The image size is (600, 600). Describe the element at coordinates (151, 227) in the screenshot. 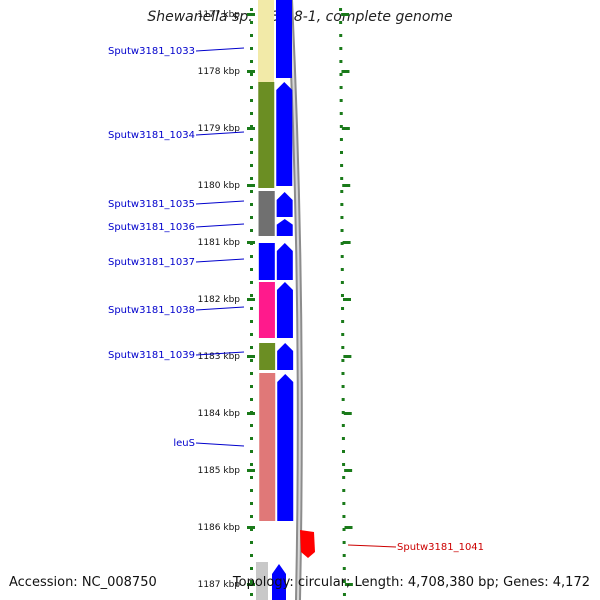

I see `gene-label: Sputw3181_1036` at that location.